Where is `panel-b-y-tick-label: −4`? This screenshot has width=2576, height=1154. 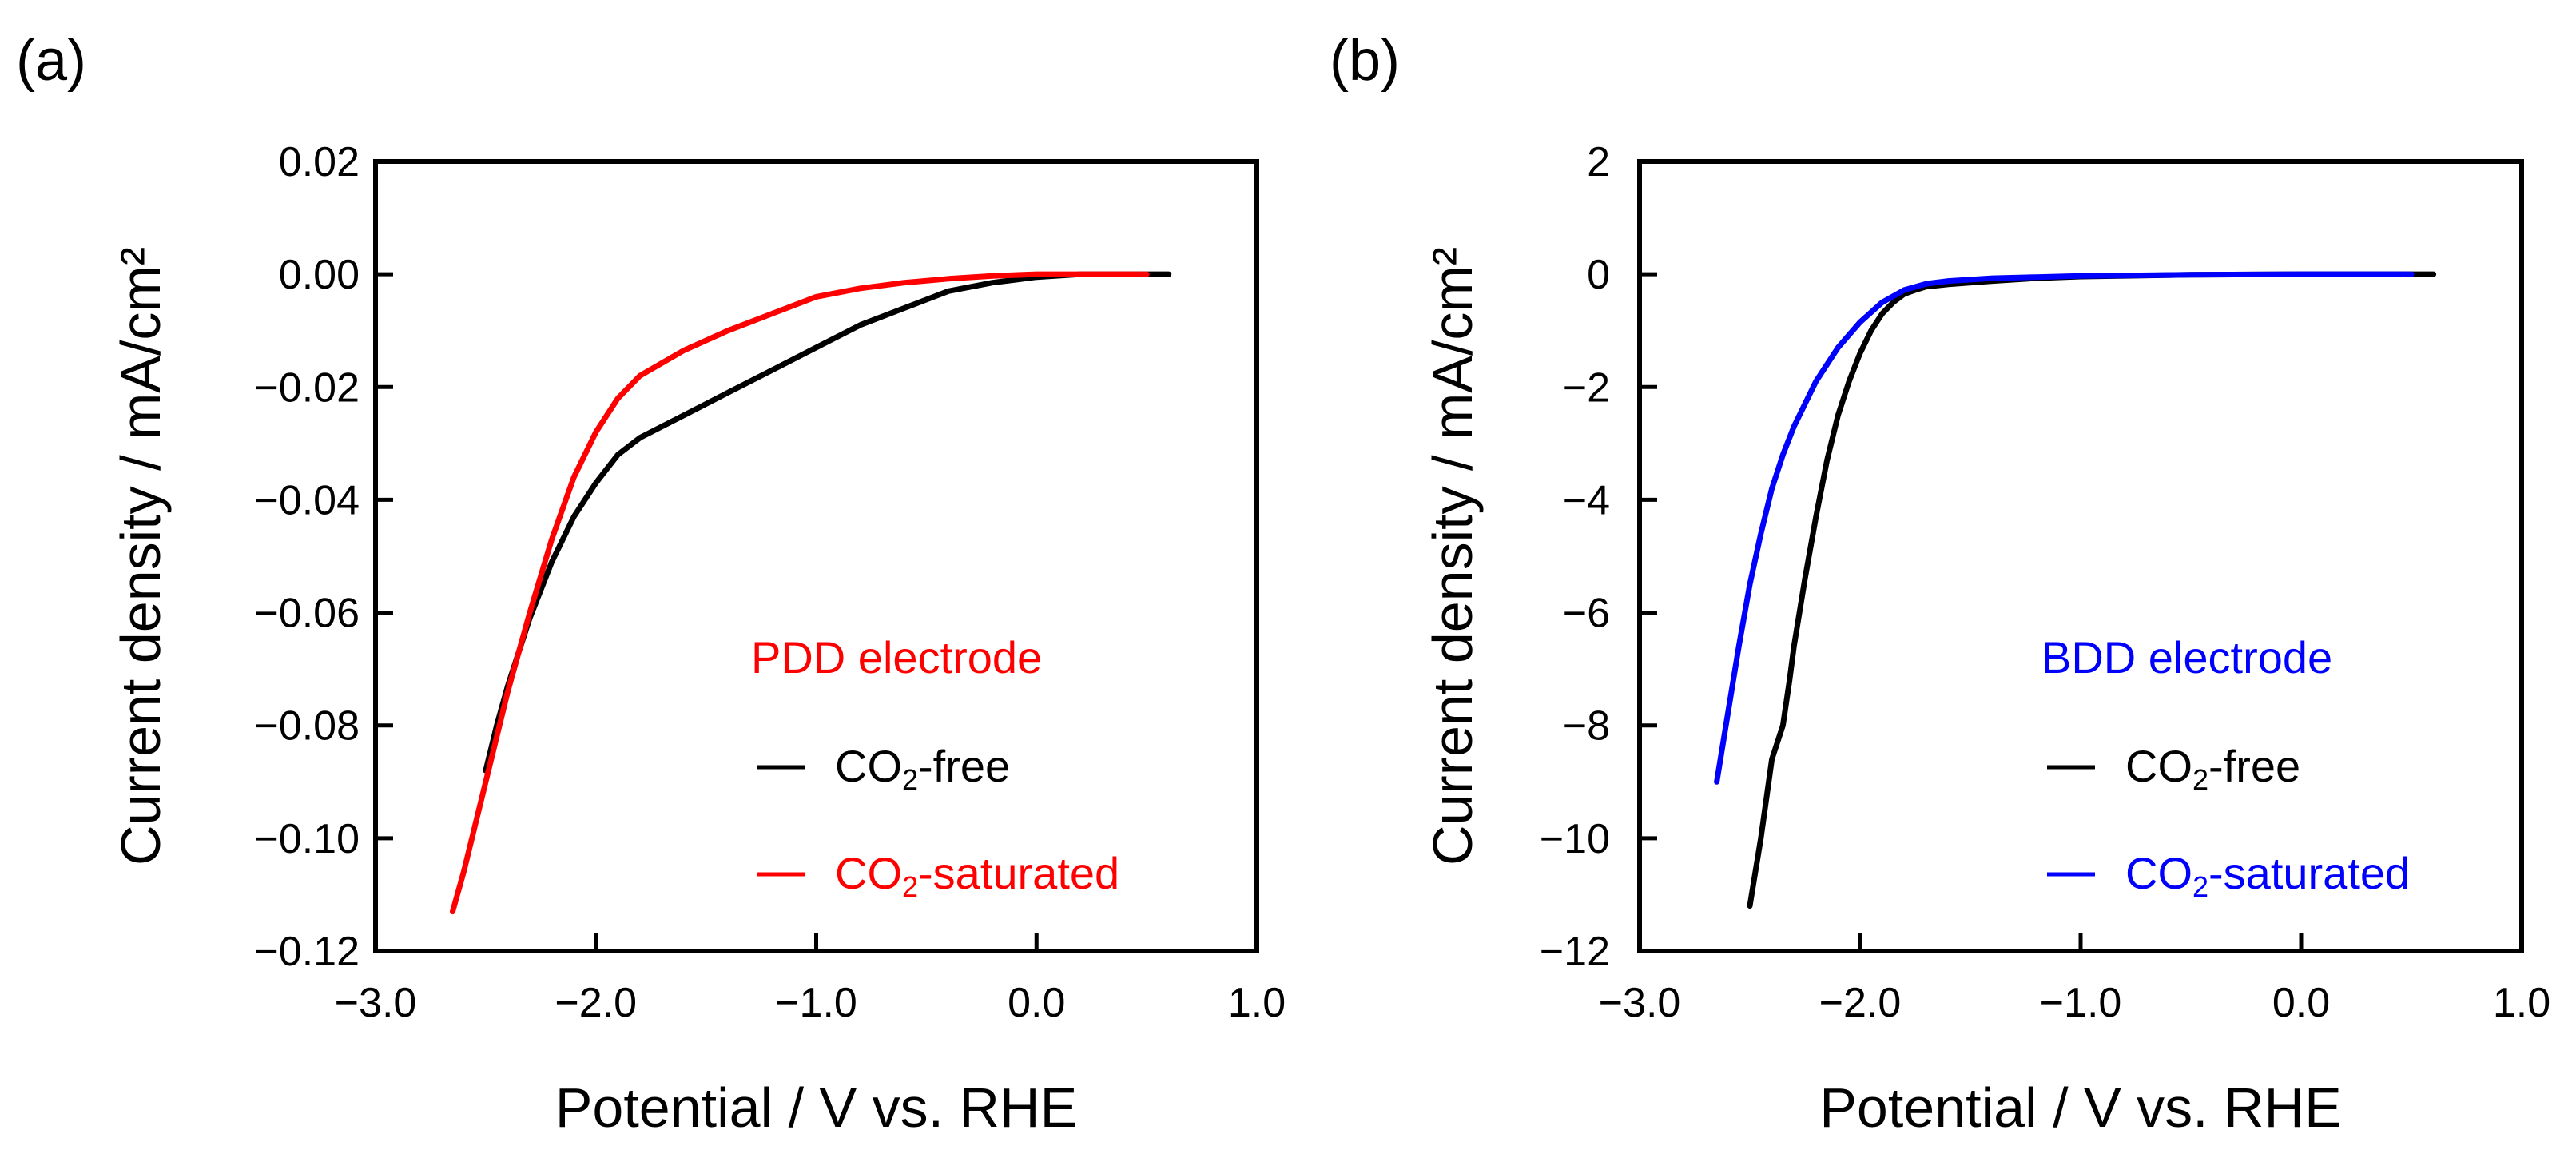
panel-b-y-tick-label: −4 is located at coordinates (1586, 500).